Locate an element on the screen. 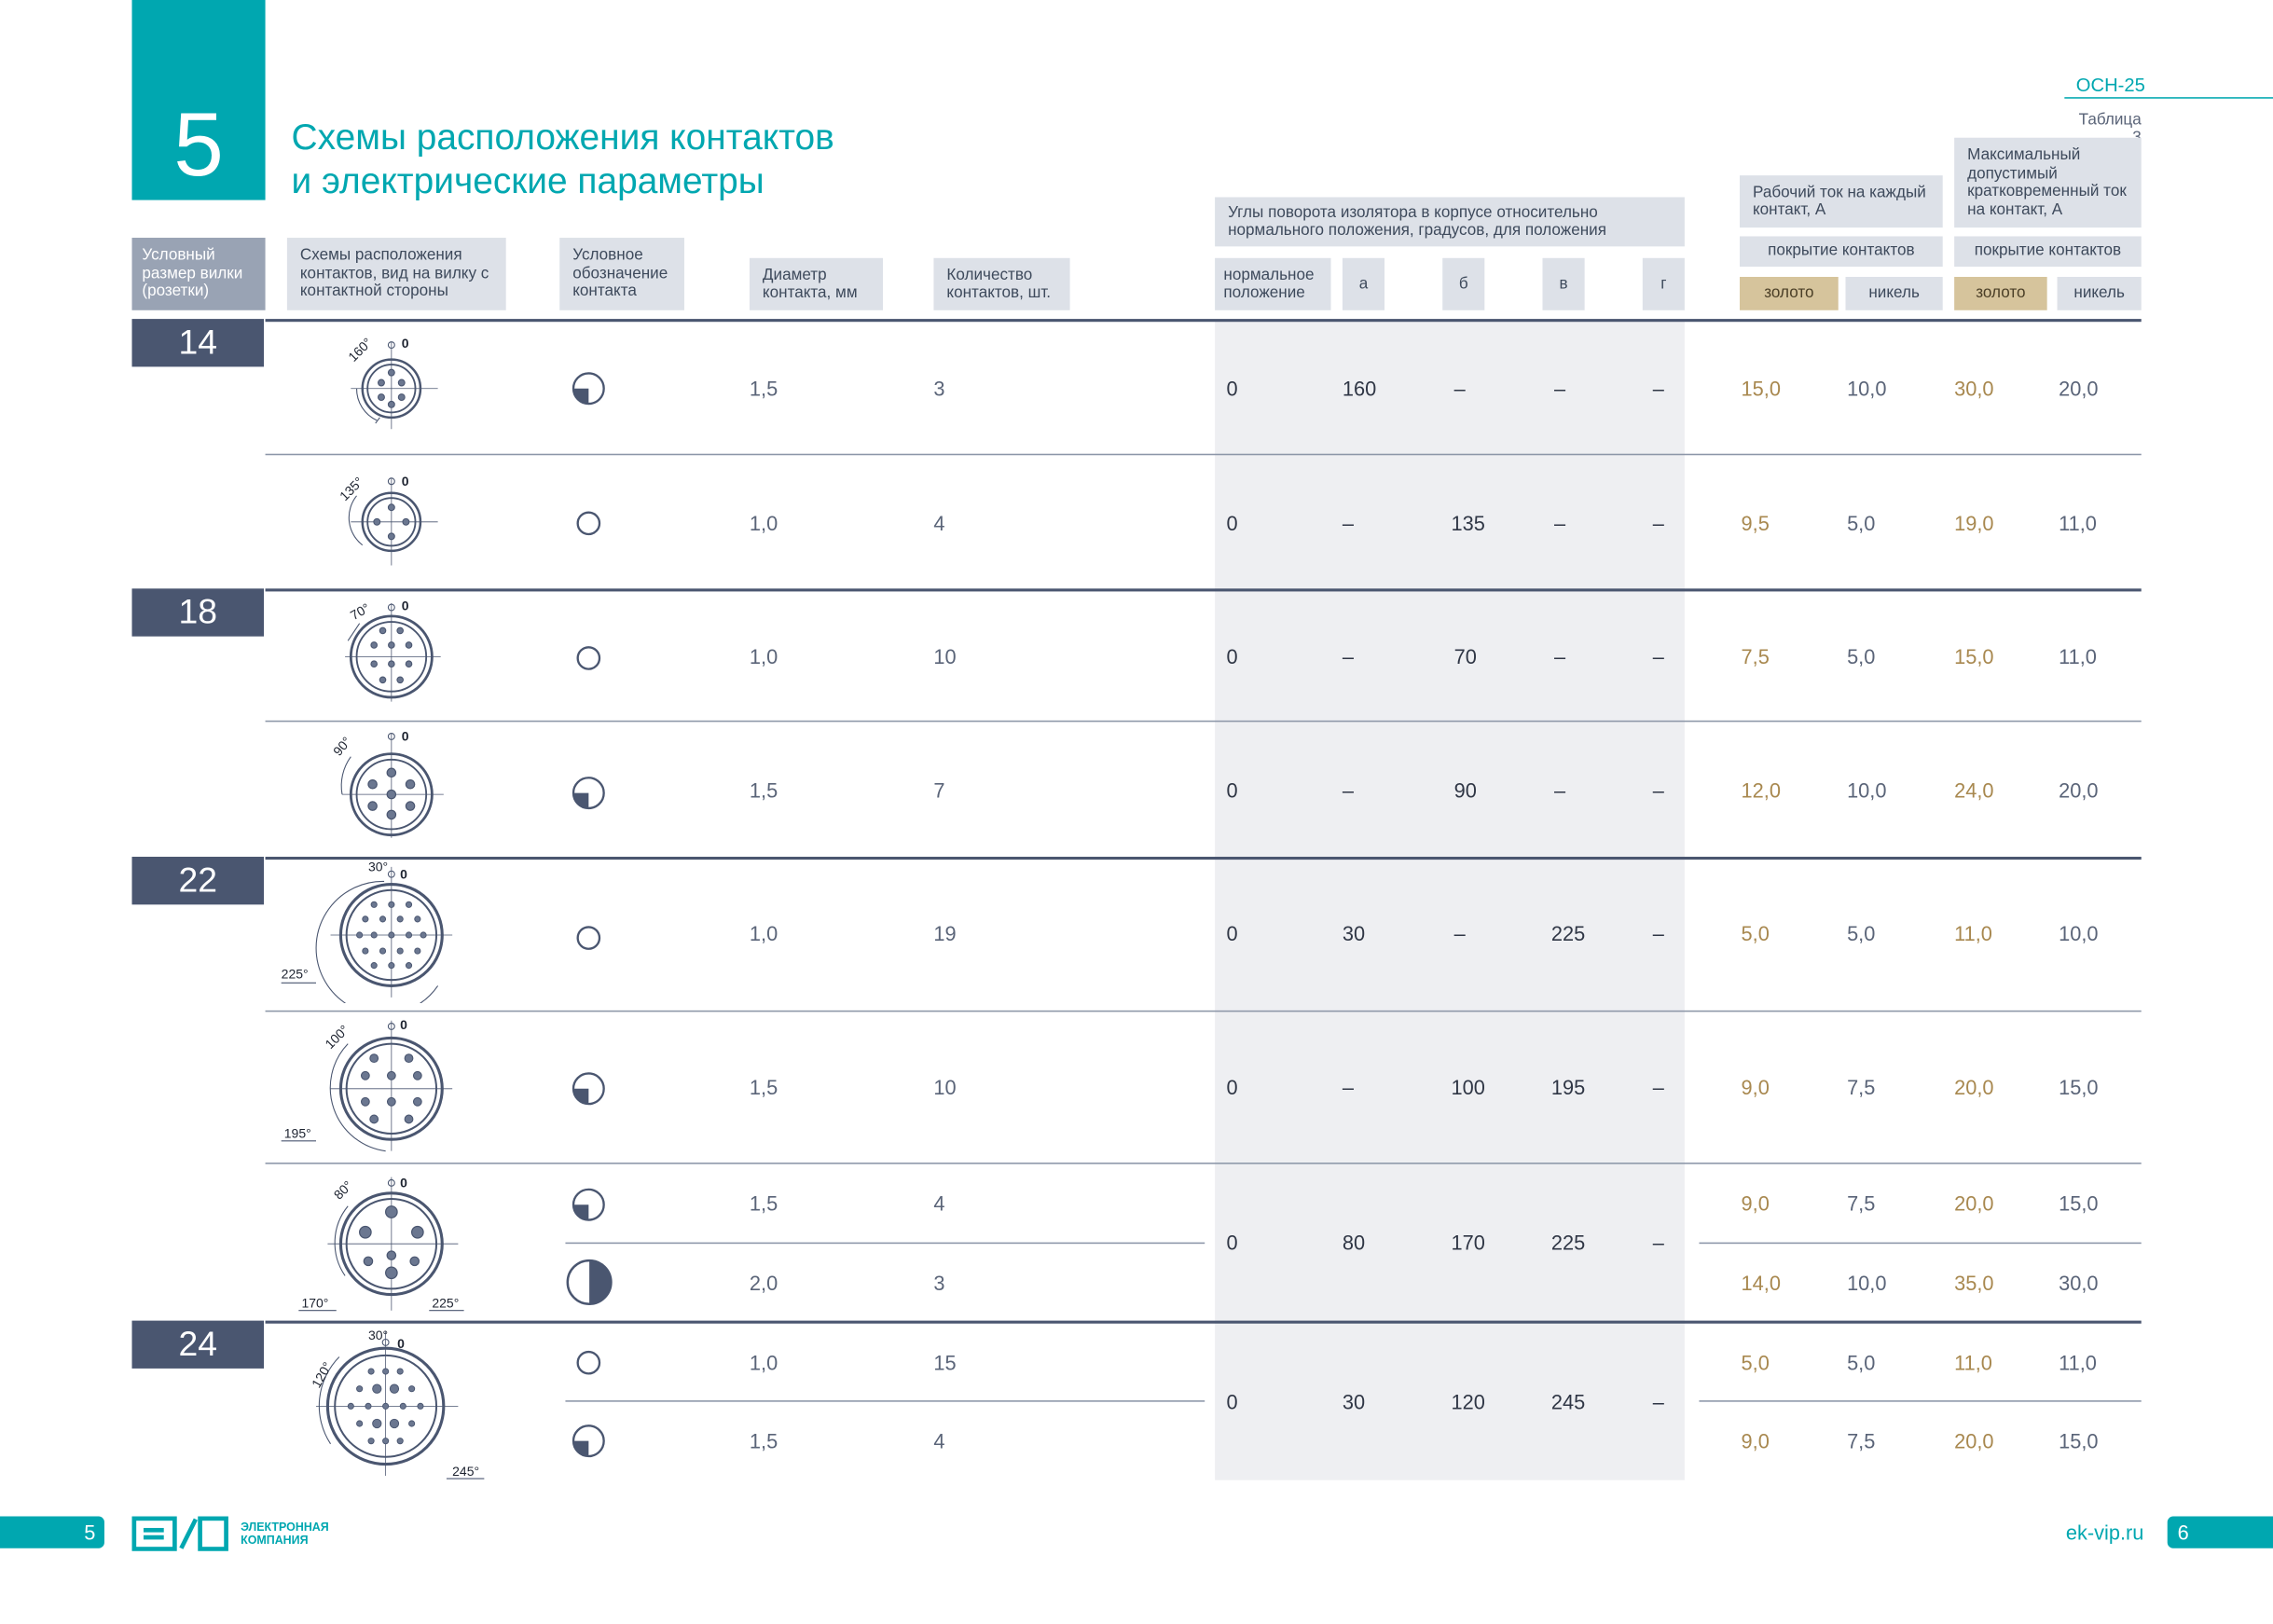 The height and width of the screenshot is (1624, 2273). header-normal: нормальное положение is located at coordinates (1273, 283).